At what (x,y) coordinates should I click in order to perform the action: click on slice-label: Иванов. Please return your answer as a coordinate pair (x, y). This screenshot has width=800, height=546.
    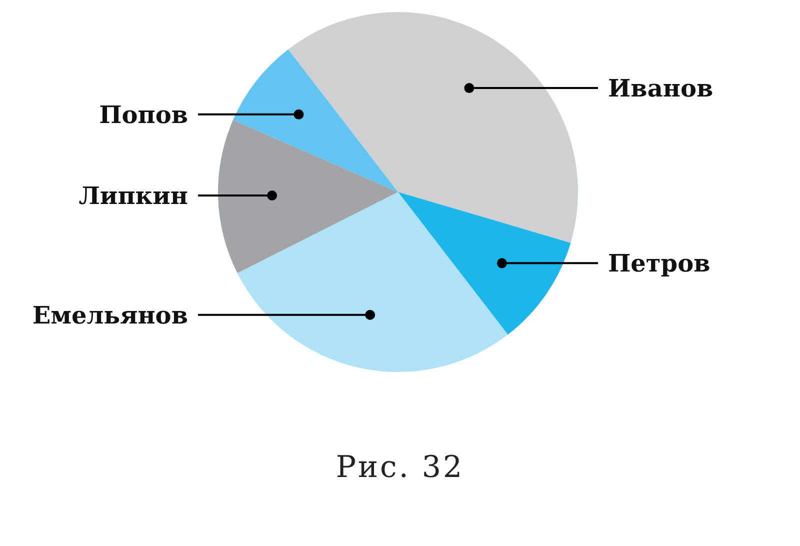
    Looking at the image, I should click on (661, 88).